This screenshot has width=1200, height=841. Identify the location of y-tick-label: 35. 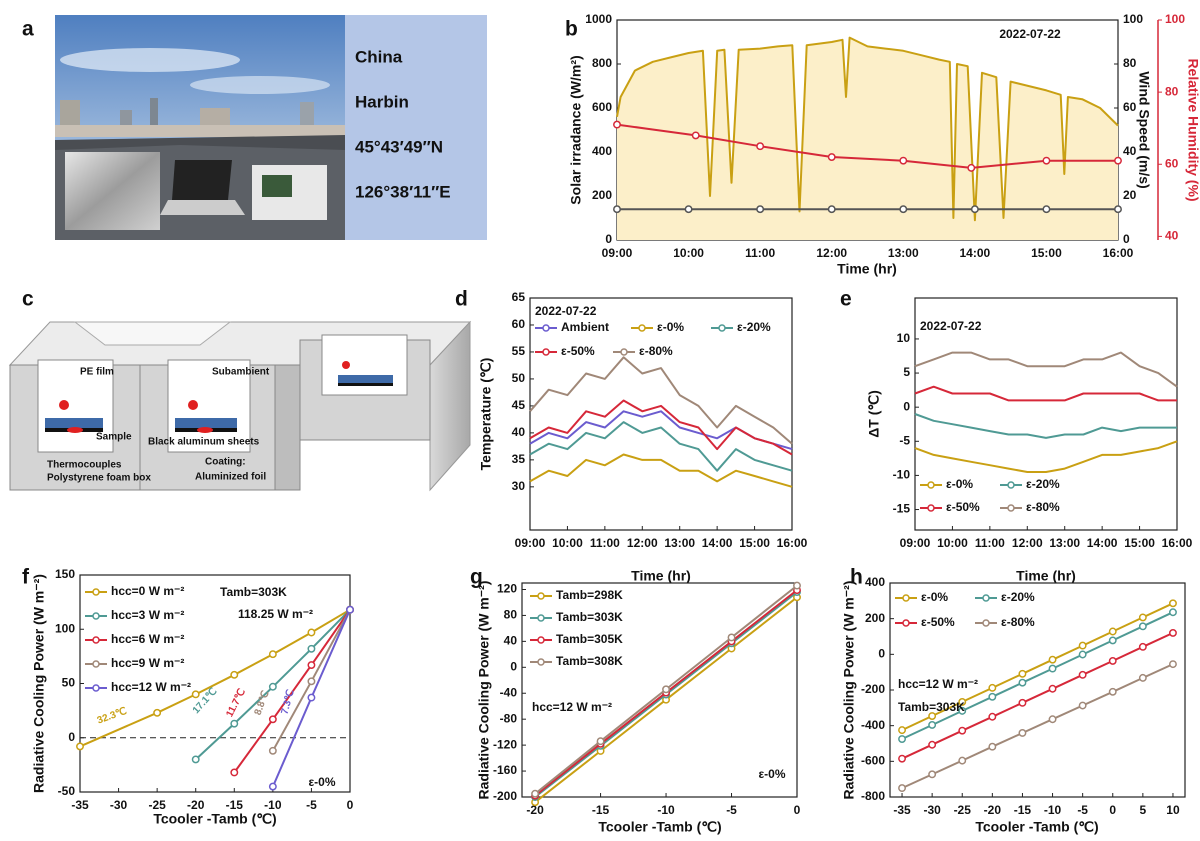
(519, 459).